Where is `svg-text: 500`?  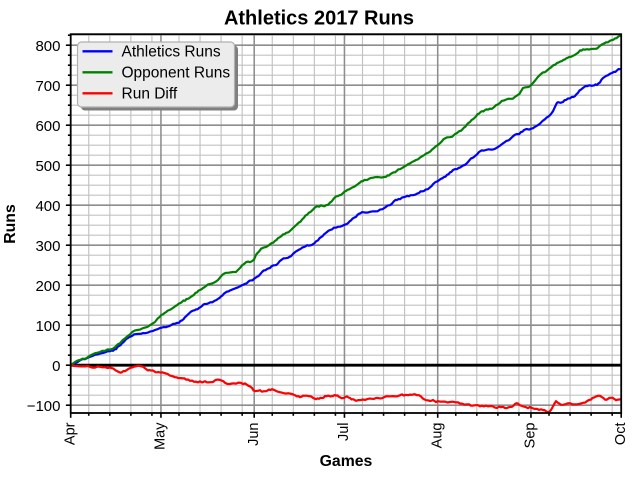
svg-text: 500 is located at coordinates (47, 166).